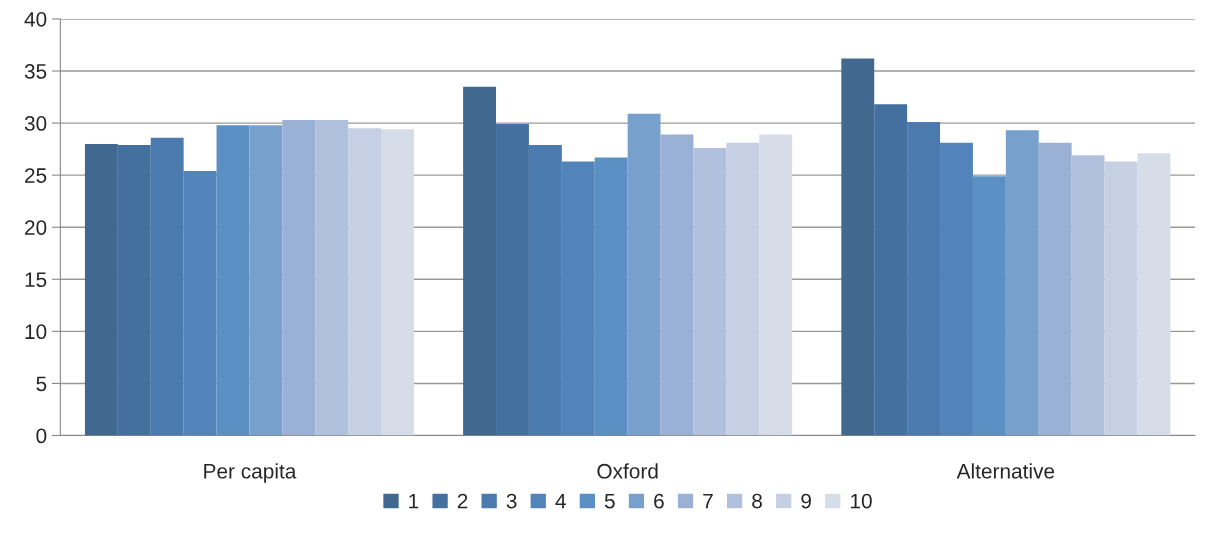 This screenshot has height=541, width=1207. What do you see at coordinates (36, 332) in the screenshot?
I see `y-tick-label: 10` at bounding box center [36, 332].